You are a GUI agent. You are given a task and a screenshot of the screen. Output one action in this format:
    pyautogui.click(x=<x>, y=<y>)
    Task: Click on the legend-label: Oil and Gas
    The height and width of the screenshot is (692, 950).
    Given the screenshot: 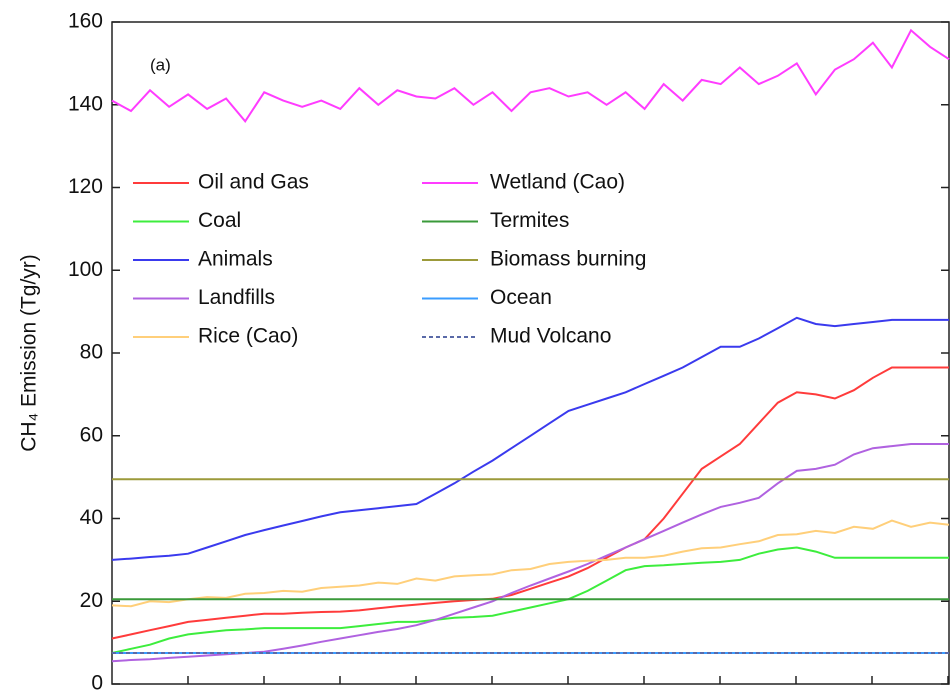 What is the action you would take?
    pyautogui.click(x=253, y=182)
    